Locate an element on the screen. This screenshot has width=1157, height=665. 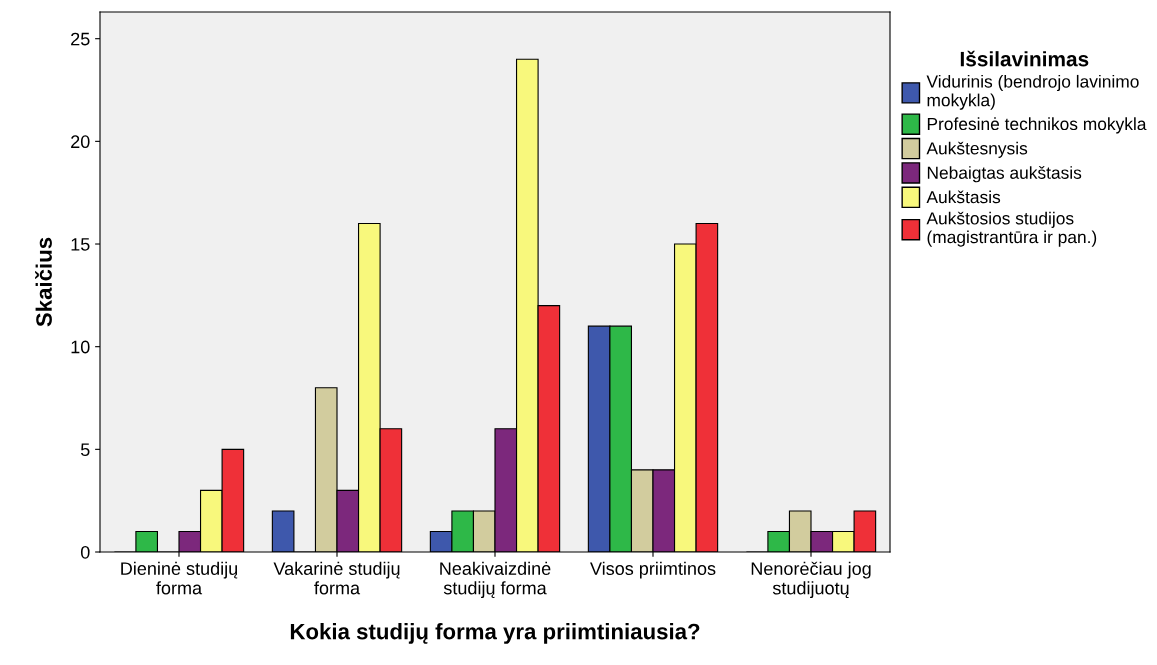
x-tick-label: Vakarinė studijų forma is located at coordinates (336, 578).